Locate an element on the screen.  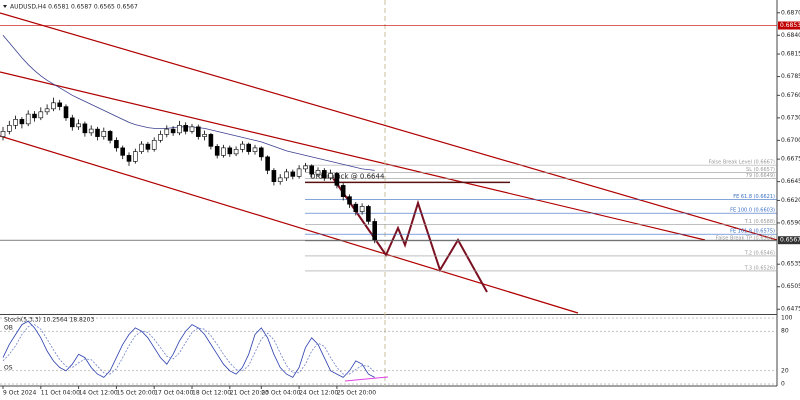
orderblock-label: Orderblock @ 0.6644 is located at coordinates (347, 176).